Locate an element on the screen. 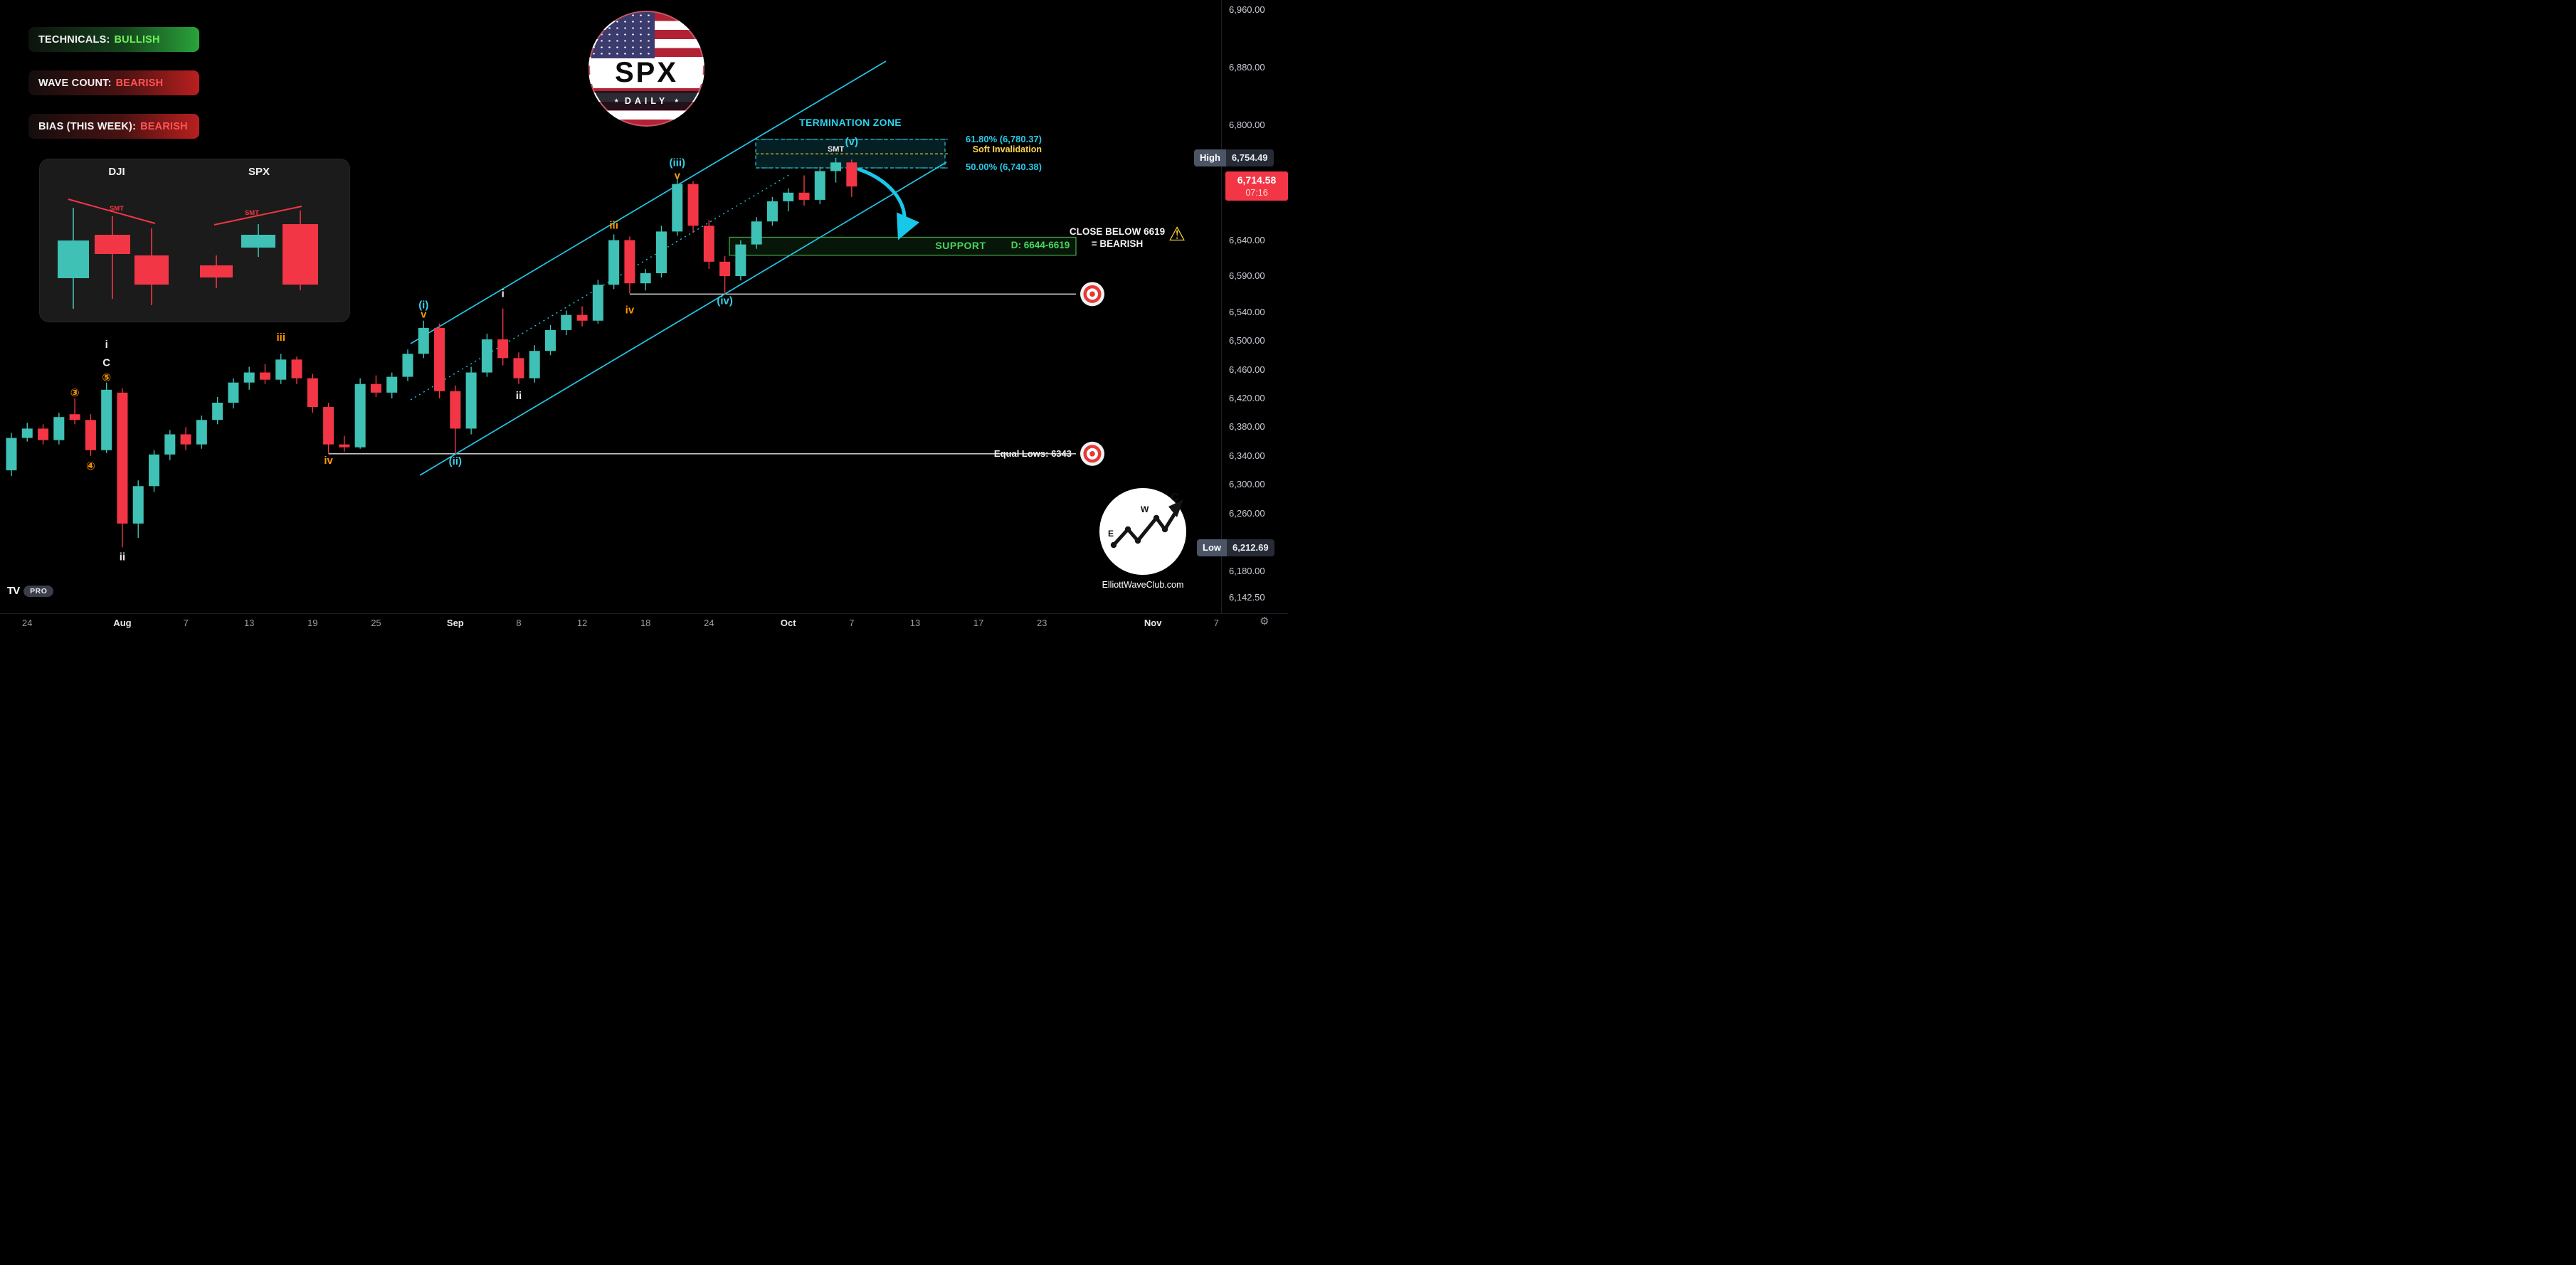 The width and height of the screenshot is (2576, 1265). ewc-letter: C is located at coordinates (1175, 498).